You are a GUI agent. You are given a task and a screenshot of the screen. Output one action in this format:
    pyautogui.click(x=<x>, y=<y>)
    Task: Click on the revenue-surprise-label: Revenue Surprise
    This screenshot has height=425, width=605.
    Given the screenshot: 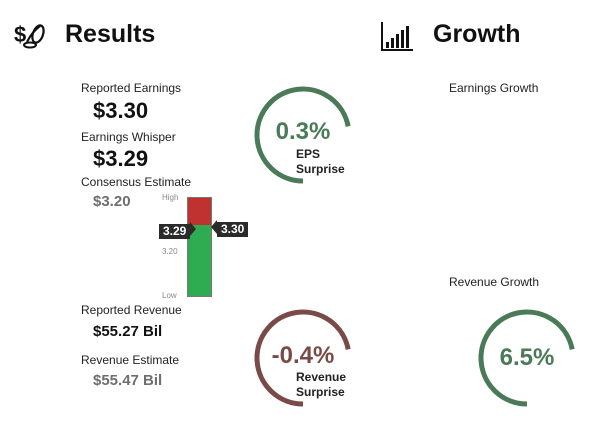 What is the action you would take?
    pyautogui.click(x=321, y=385)
    